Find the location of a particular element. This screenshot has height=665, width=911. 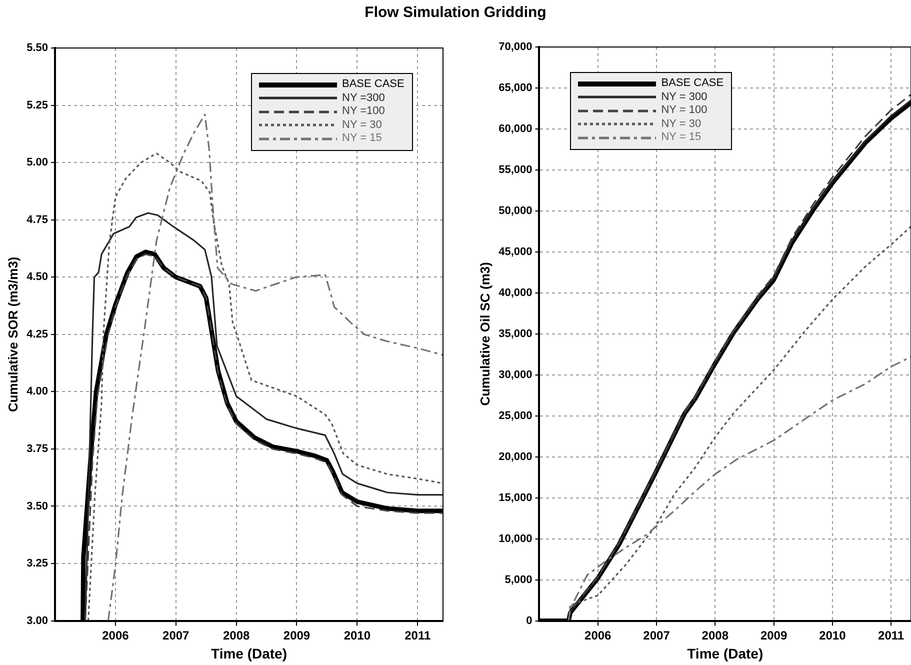

y-tick-label: 4.50 is located at coordinates (37, 277).